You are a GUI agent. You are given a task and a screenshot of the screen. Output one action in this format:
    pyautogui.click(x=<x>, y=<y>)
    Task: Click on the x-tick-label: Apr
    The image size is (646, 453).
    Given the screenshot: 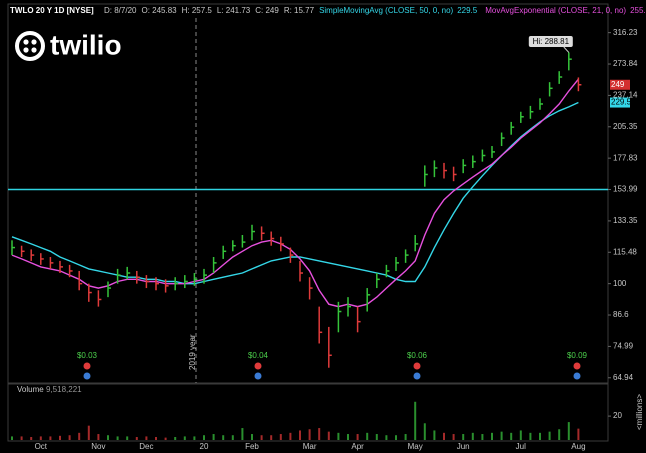 What is the action you would take?
    pyautogui.click(x=357, y=446)
    